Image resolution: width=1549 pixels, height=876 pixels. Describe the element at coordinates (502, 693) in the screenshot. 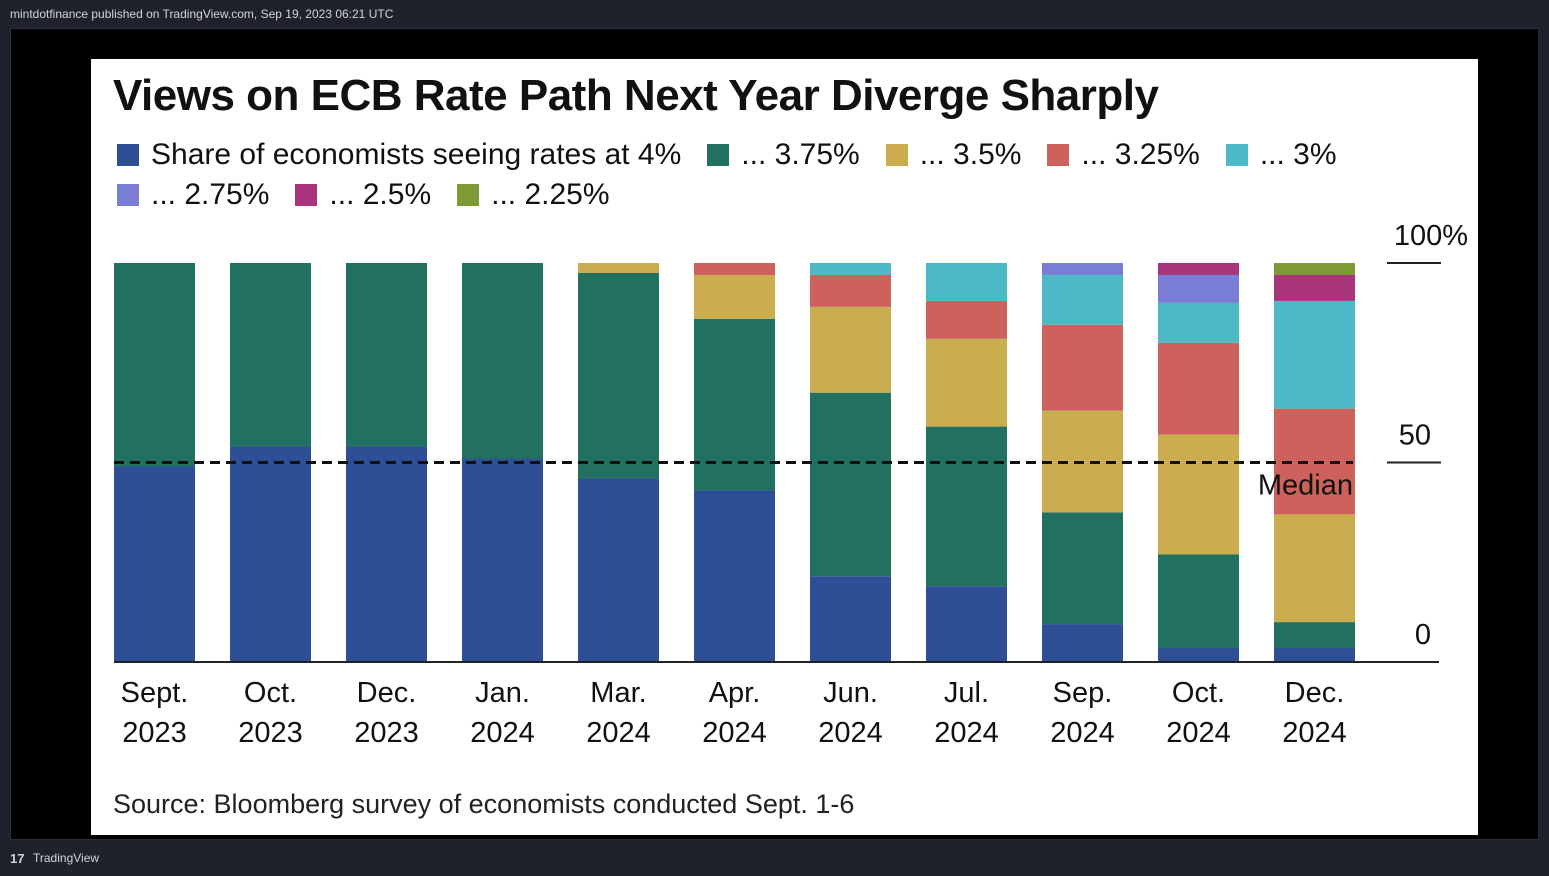

I see `x-tick-label: Jan.` at that location.